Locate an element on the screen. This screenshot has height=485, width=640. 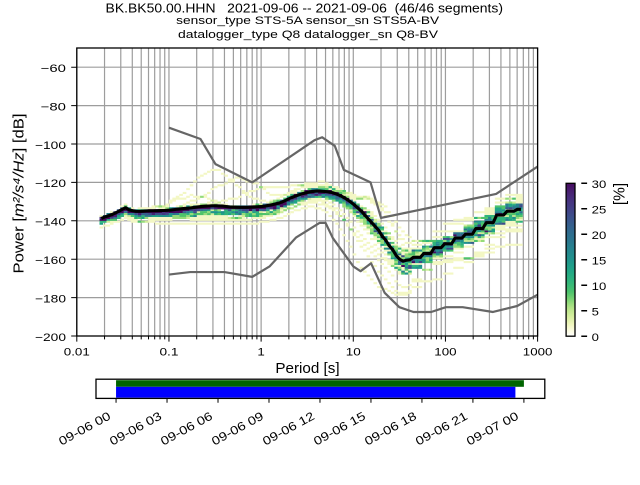
svg-text: −120 is located at coordinates (50, 184).